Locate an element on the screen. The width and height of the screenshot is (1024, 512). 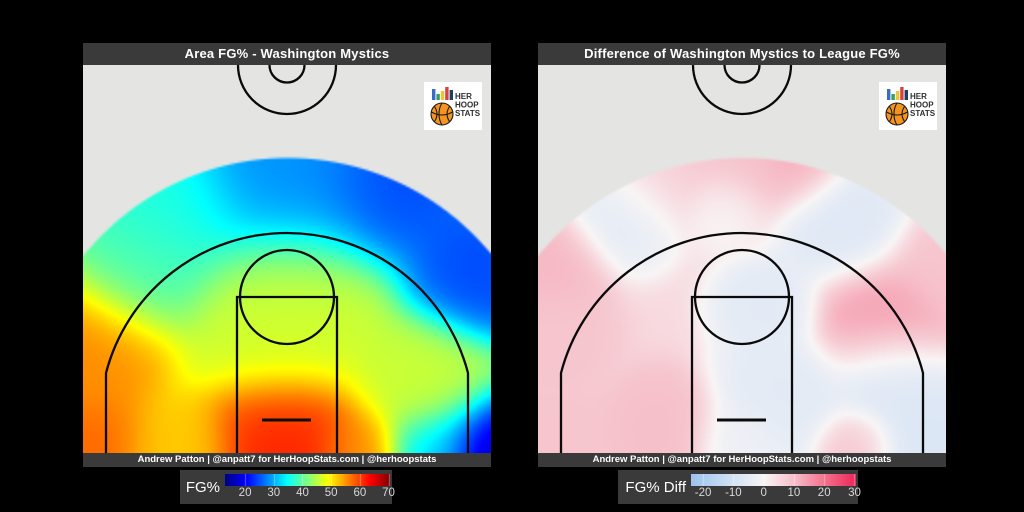
legend-label: FG% is located at coordinates (202, 487).